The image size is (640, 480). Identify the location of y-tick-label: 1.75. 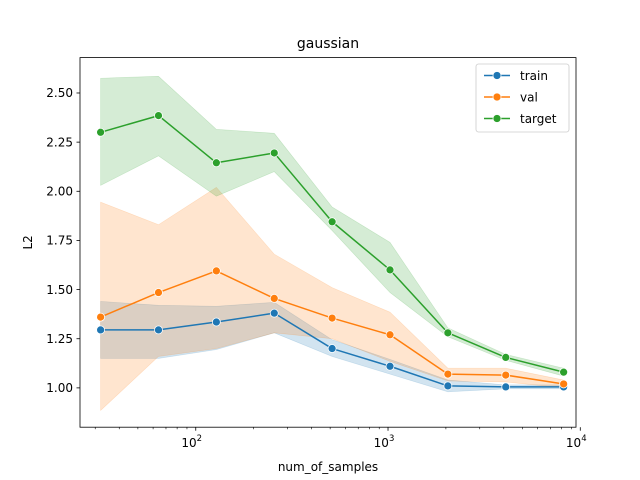
(59, 241).